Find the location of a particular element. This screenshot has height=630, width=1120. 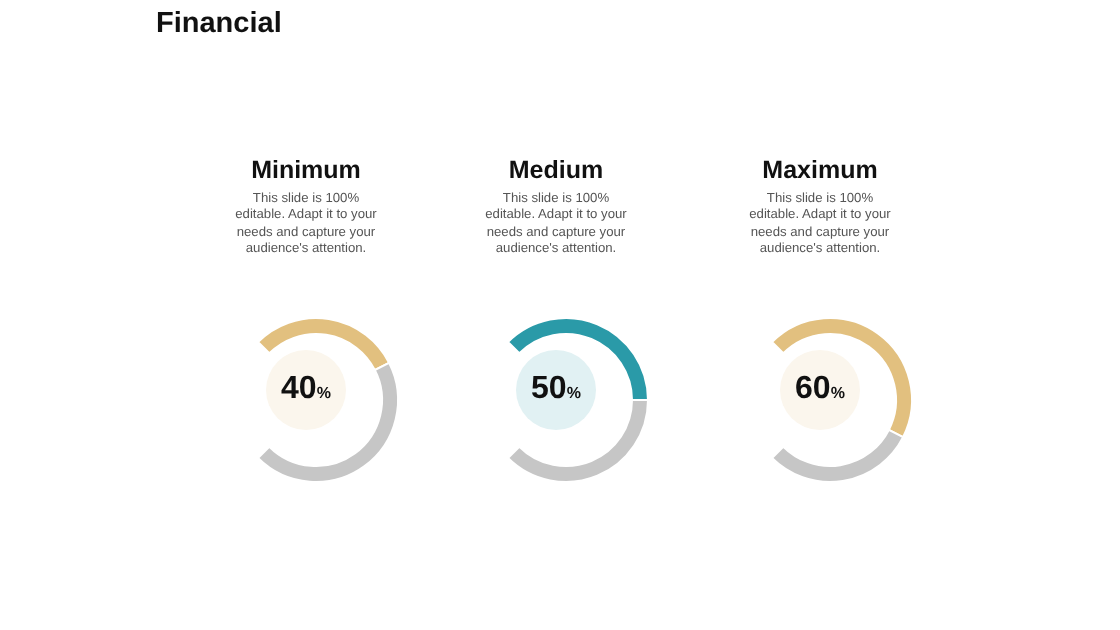

chart-title: Minimum is located at coordinates (306, 172).